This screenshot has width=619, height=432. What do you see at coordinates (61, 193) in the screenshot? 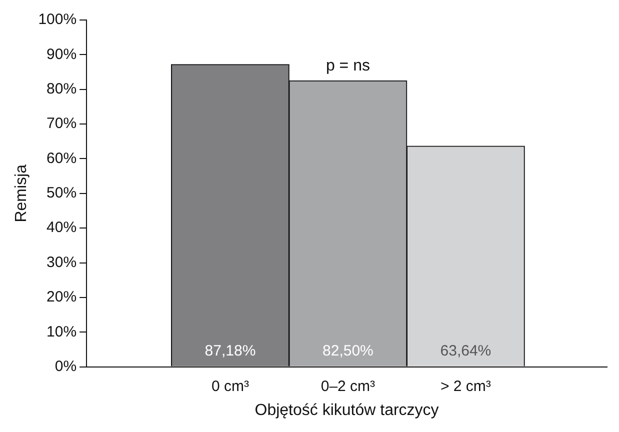
I see `y-tick-label: 50%` at bounding box center [61, 193].